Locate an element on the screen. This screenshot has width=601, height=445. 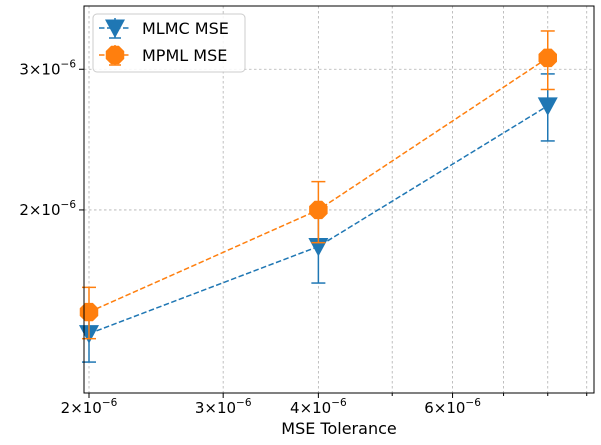
legend-item: MLMC MSE is located at coordinates (164, 28).